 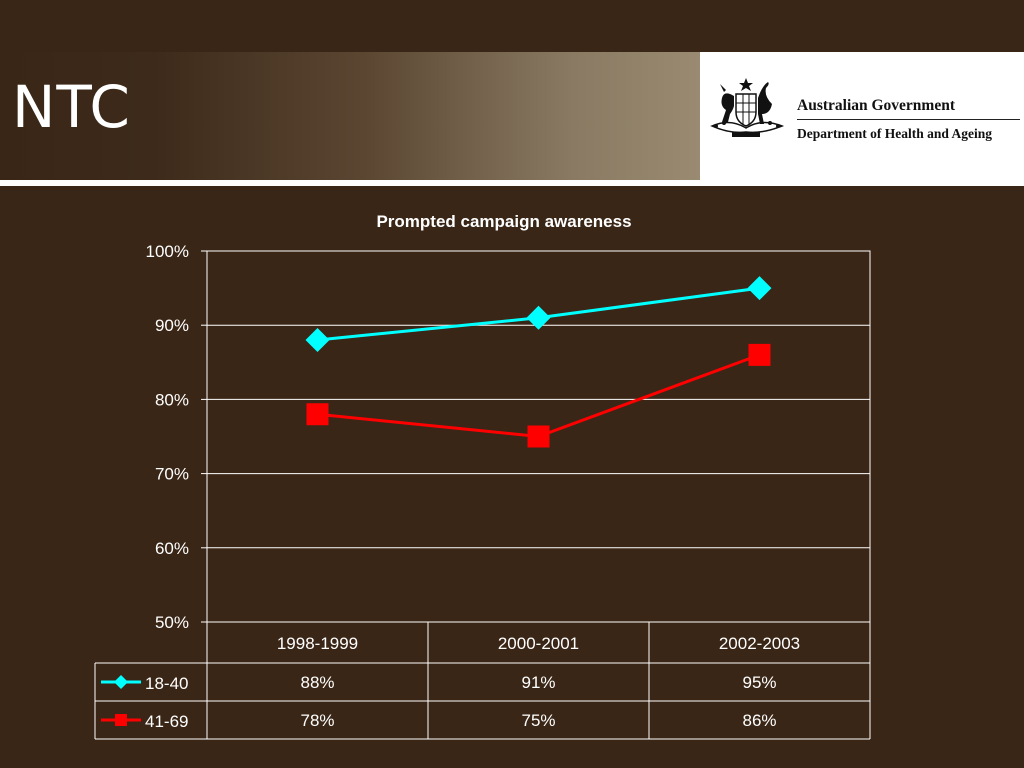 What do you see at coordinates (317, 682) in the screenshot?
I see `data-table-value: 88%` at bounding box center [317, 682].